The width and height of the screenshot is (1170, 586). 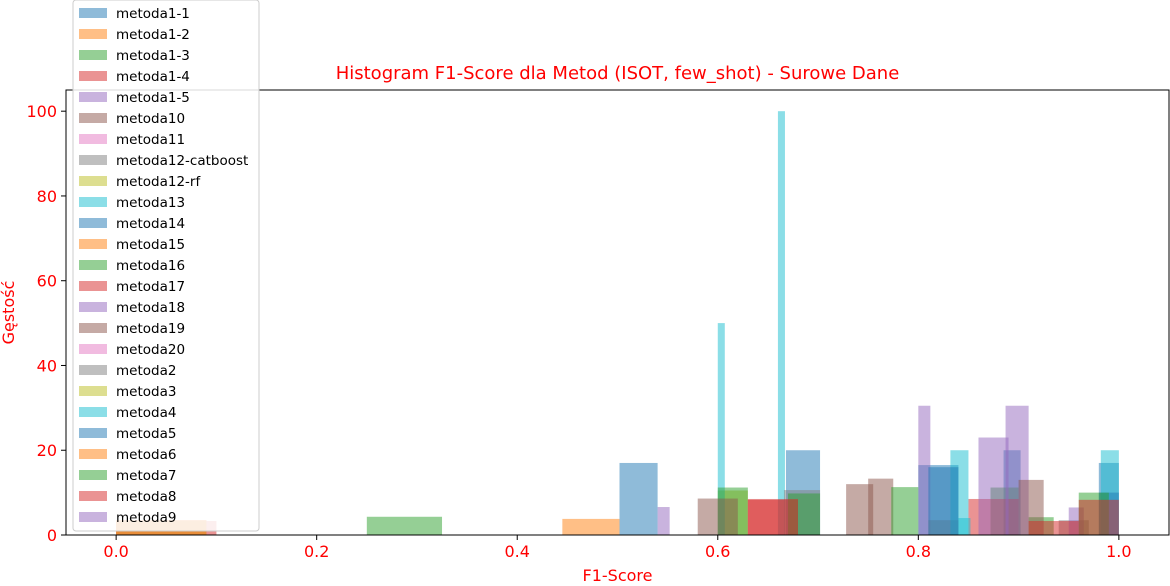 I want to click on legend-swatch-metoda3, so click(x=93, y=391).